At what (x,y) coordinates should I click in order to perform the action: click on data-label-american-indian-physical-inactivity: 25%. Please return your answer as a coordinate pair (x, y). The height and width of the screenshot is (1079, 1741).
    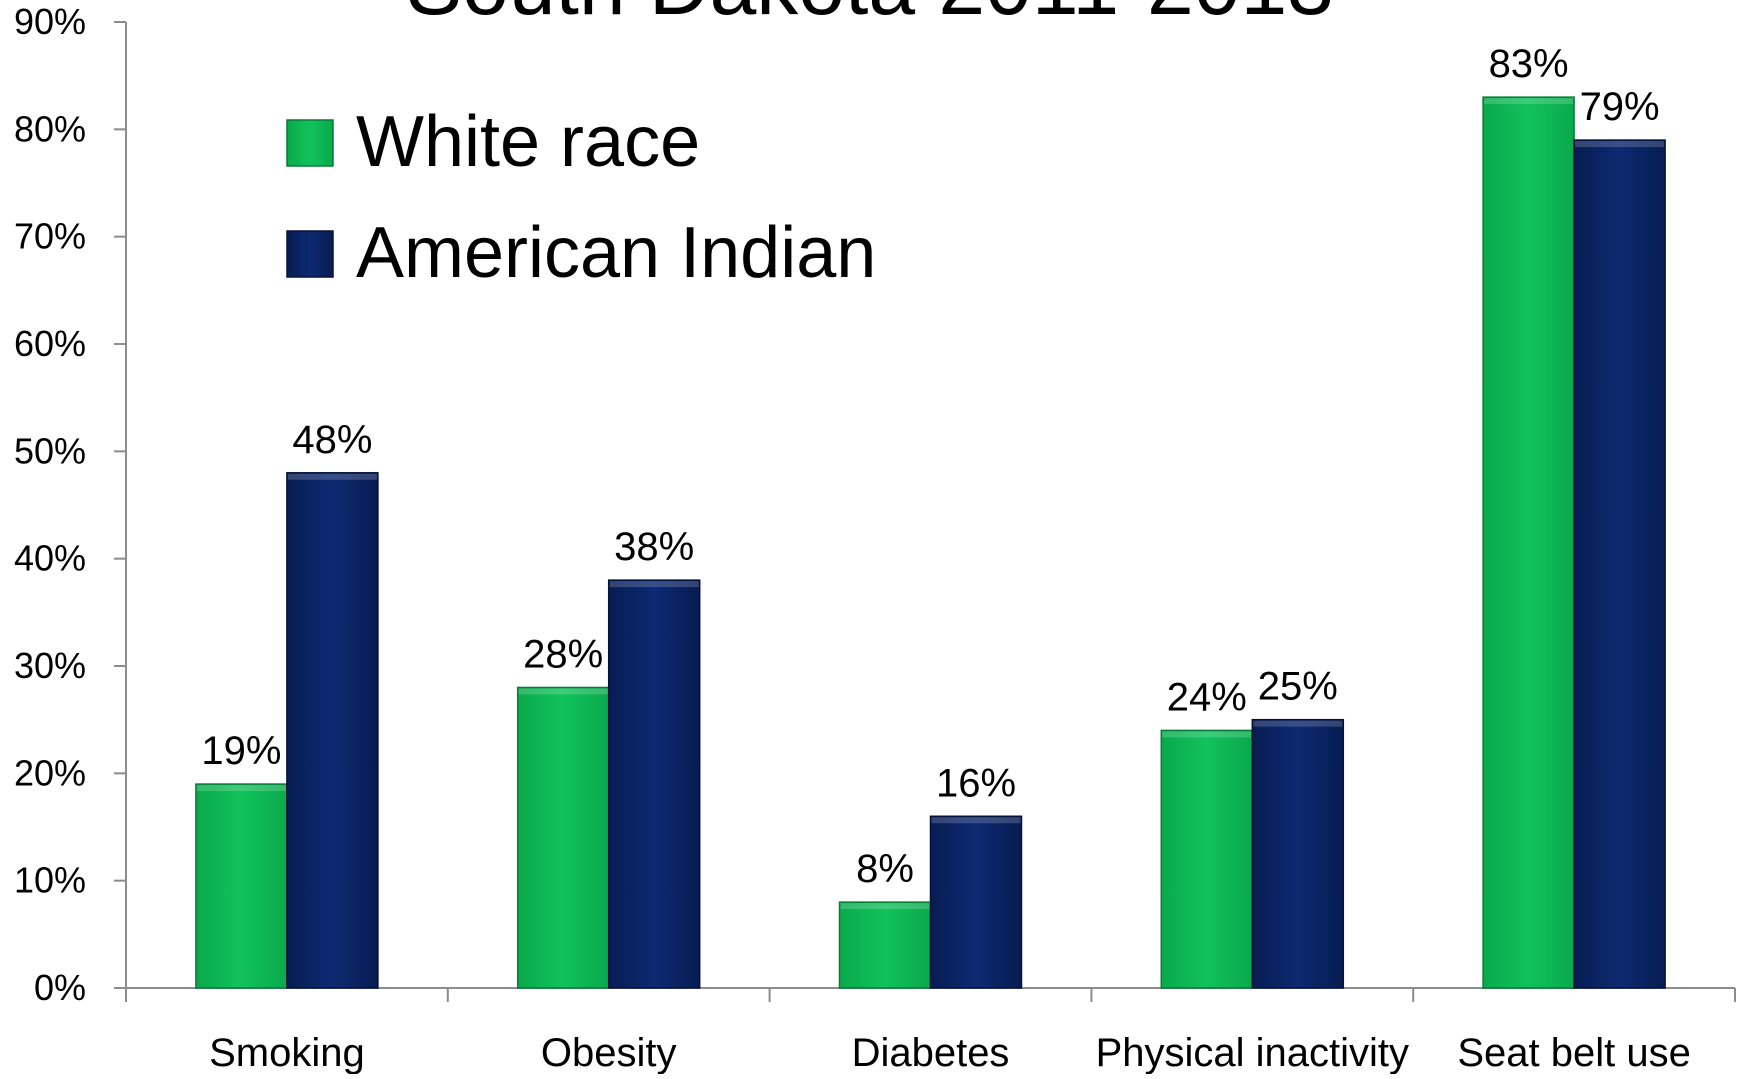
    Looking at the image, I should click on (1298, 687).